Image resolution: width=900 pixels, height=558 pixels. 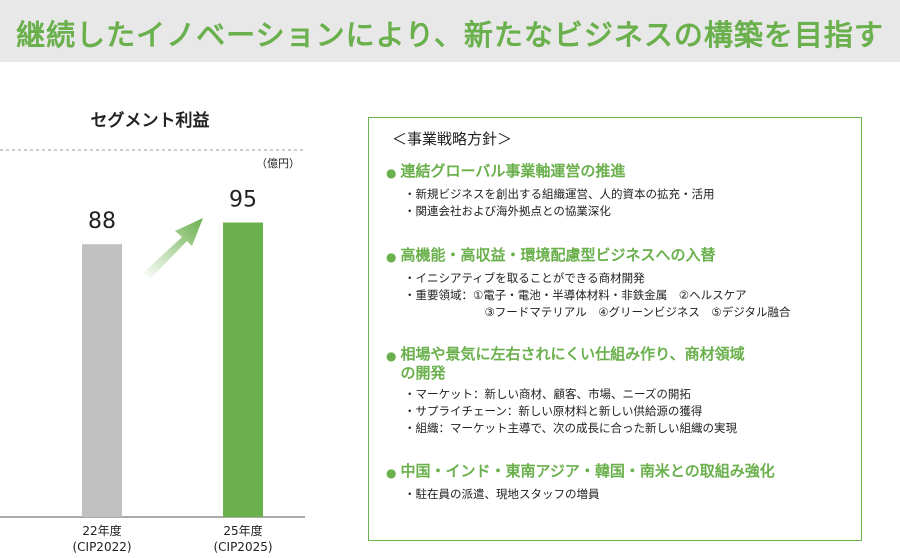 I want to click on section-line: ・駐在員の派遣、現地スタッフの増員, so click(x=502, y=494).